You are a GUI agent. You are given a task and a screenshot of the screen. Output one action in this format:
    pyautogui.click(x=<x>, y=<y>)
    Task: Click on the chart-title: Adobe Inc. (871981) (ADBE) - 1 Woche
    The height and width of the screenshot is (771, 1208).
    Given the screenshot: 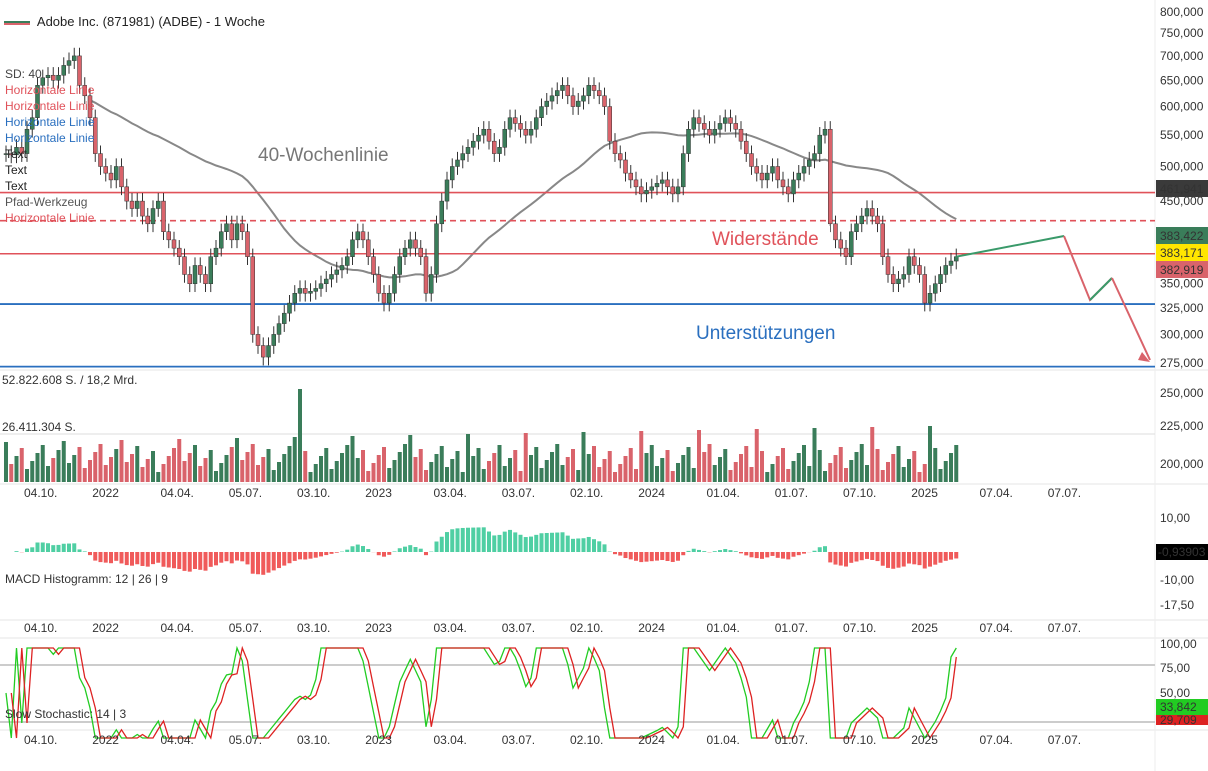 What is the action you would take?
    pyautogui.click(x=151, y=21)
    